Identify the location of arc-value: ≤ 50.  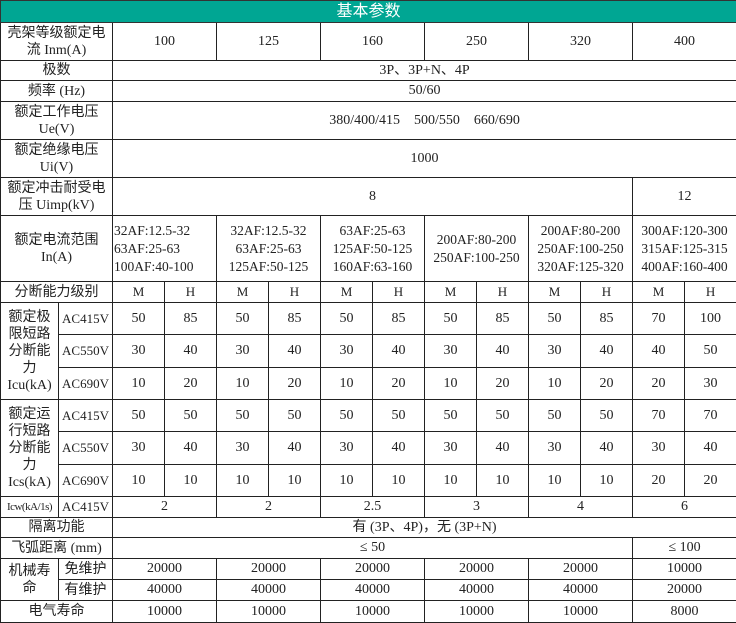
(373, 548).